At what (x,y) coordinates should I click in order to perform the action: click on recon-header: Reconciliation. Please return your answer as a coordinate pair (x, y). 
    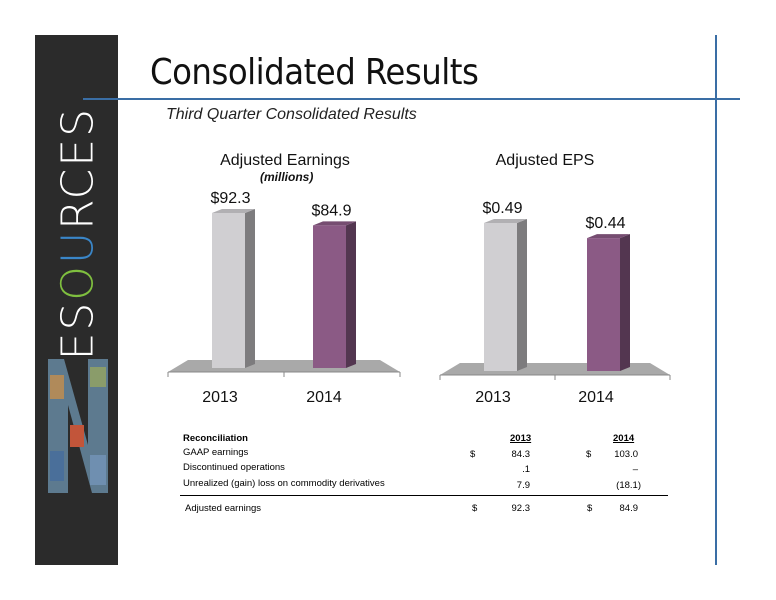
    Looking at the image, I should click on (215, 438).